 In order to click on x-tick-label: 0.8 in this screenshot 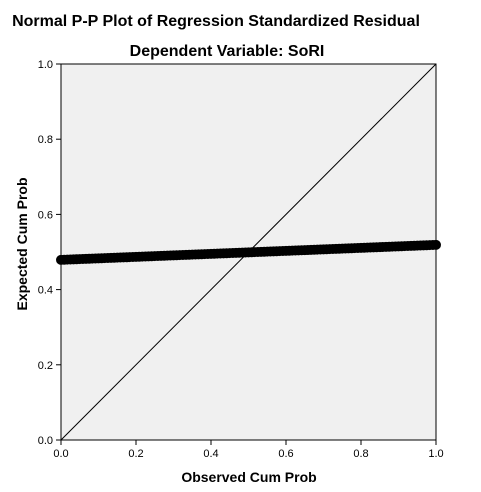, I will do `click(360, 454)`.